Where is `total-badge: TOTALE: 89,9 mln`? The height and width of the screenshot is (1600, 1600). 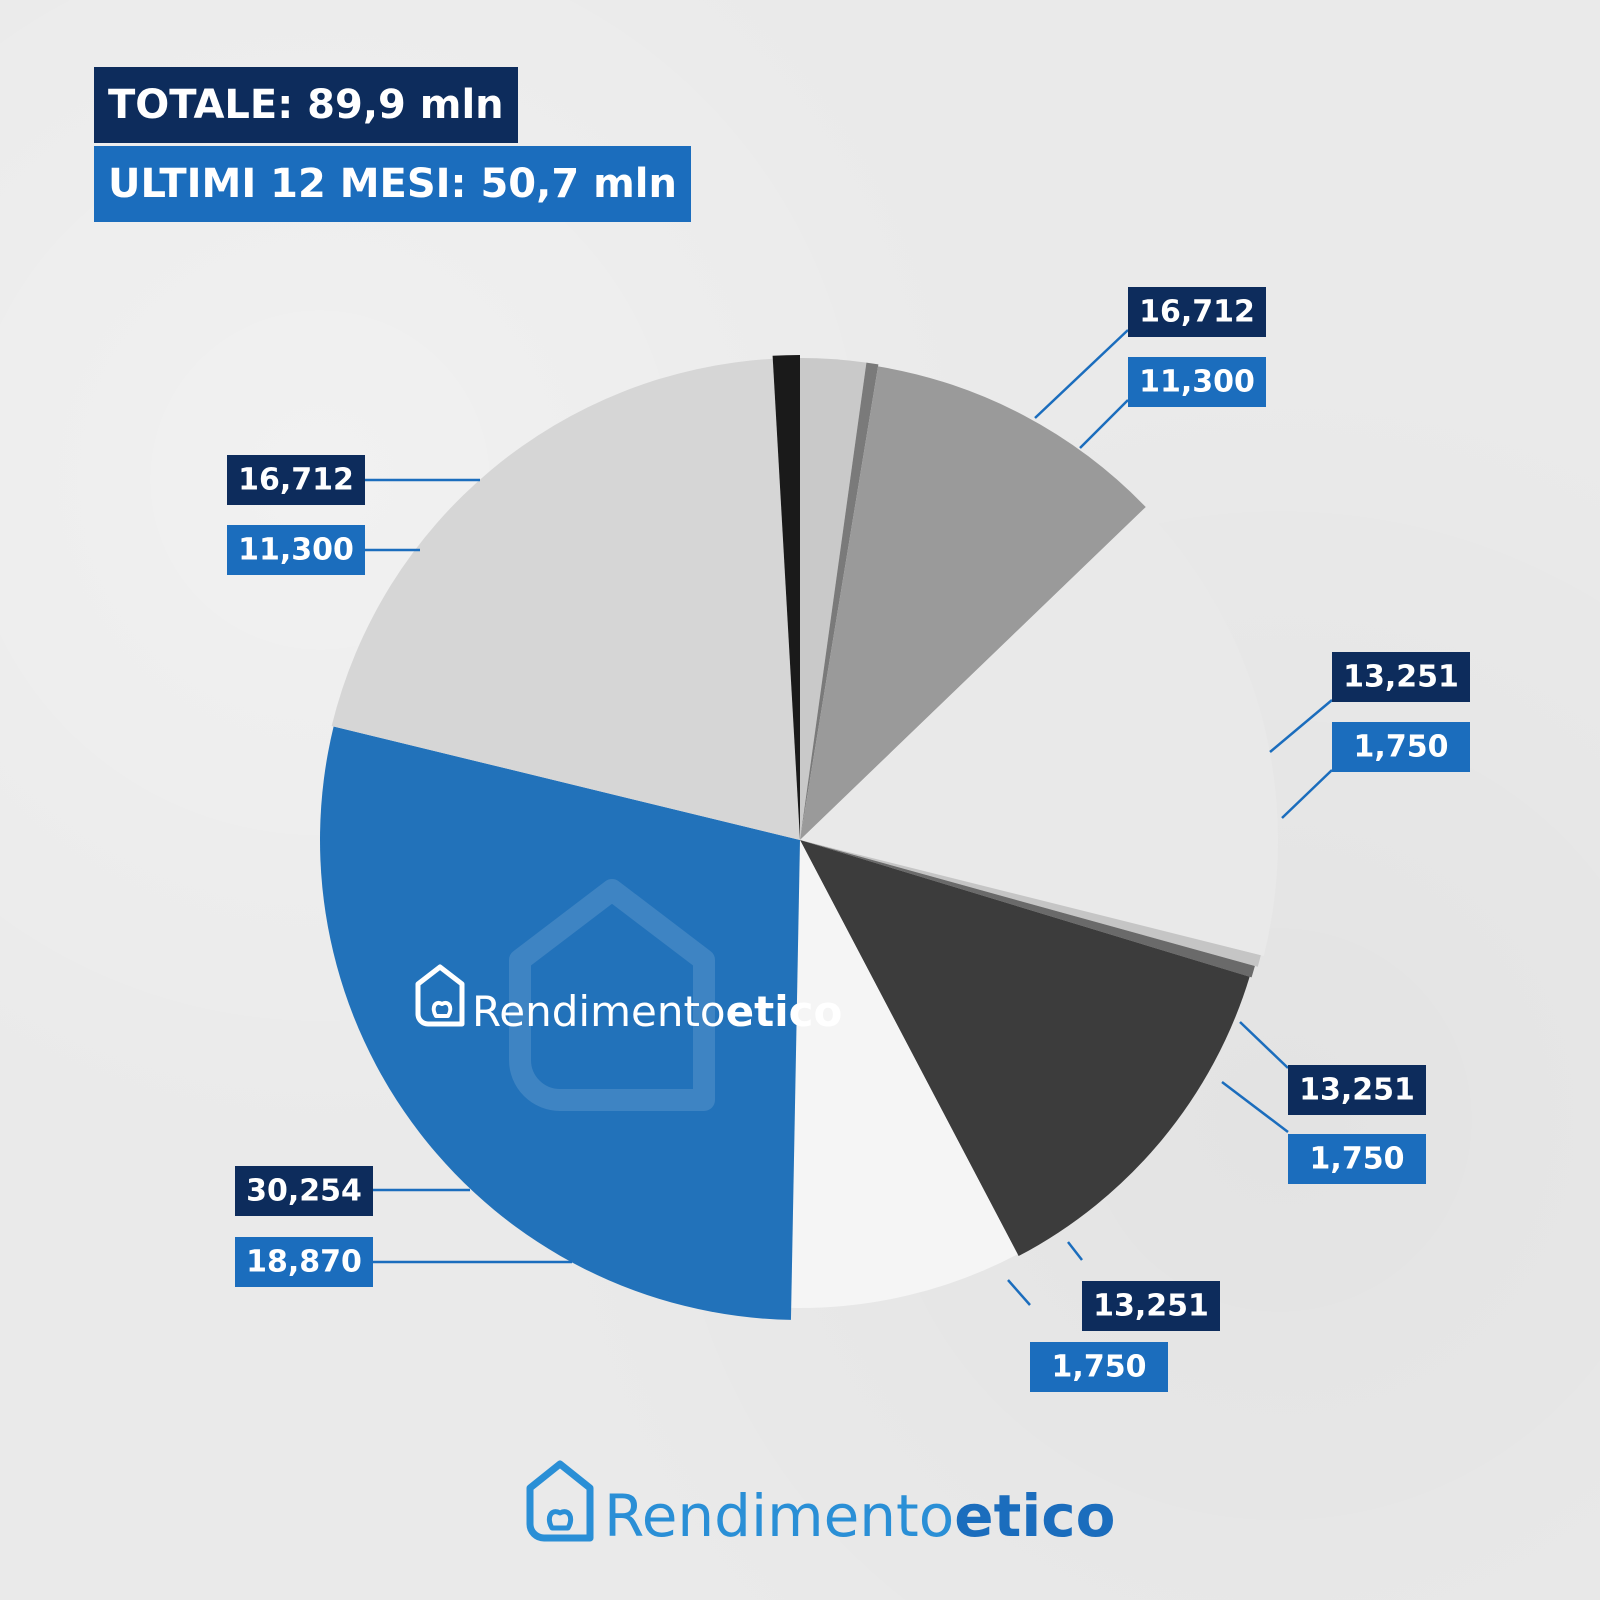
total-badge: TOTALE: 89,9 mln is located at coordinates (306, 105).